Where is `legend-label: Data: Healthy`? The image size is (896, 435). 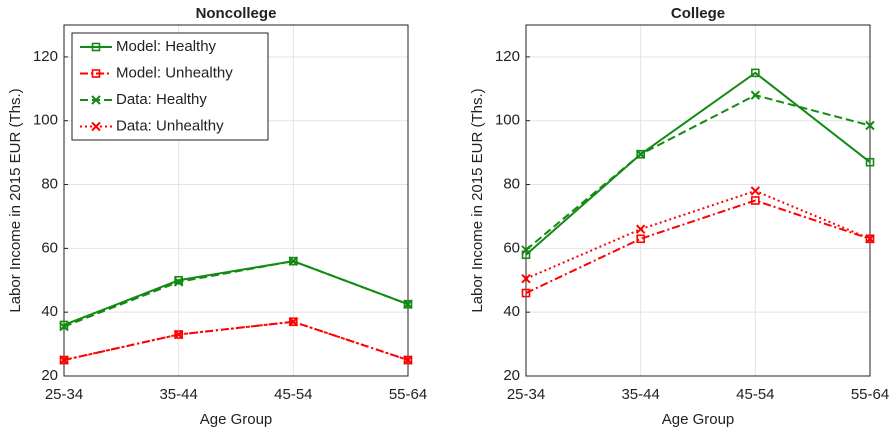
legend-label: Data: Healthy is located at coordinates (161, 99).